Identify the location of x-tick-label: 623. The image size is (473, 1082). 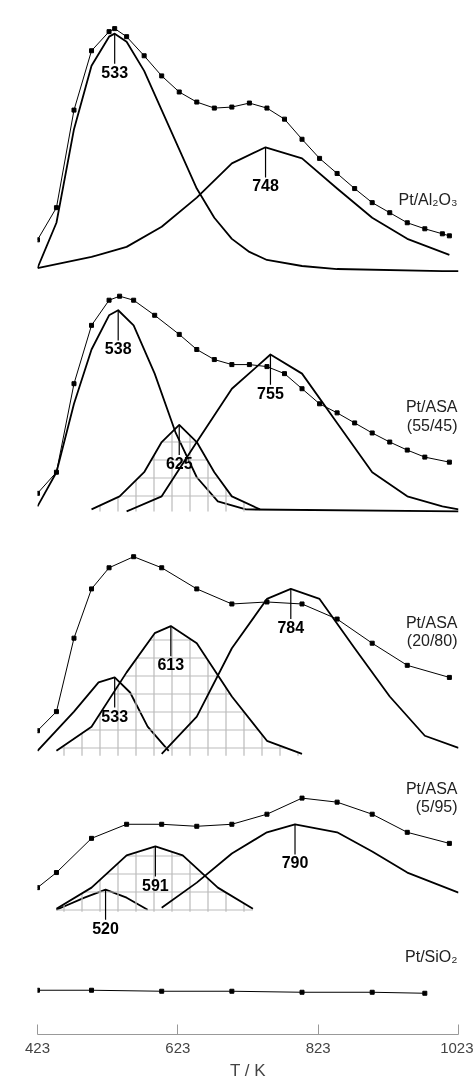
(178, 1047).